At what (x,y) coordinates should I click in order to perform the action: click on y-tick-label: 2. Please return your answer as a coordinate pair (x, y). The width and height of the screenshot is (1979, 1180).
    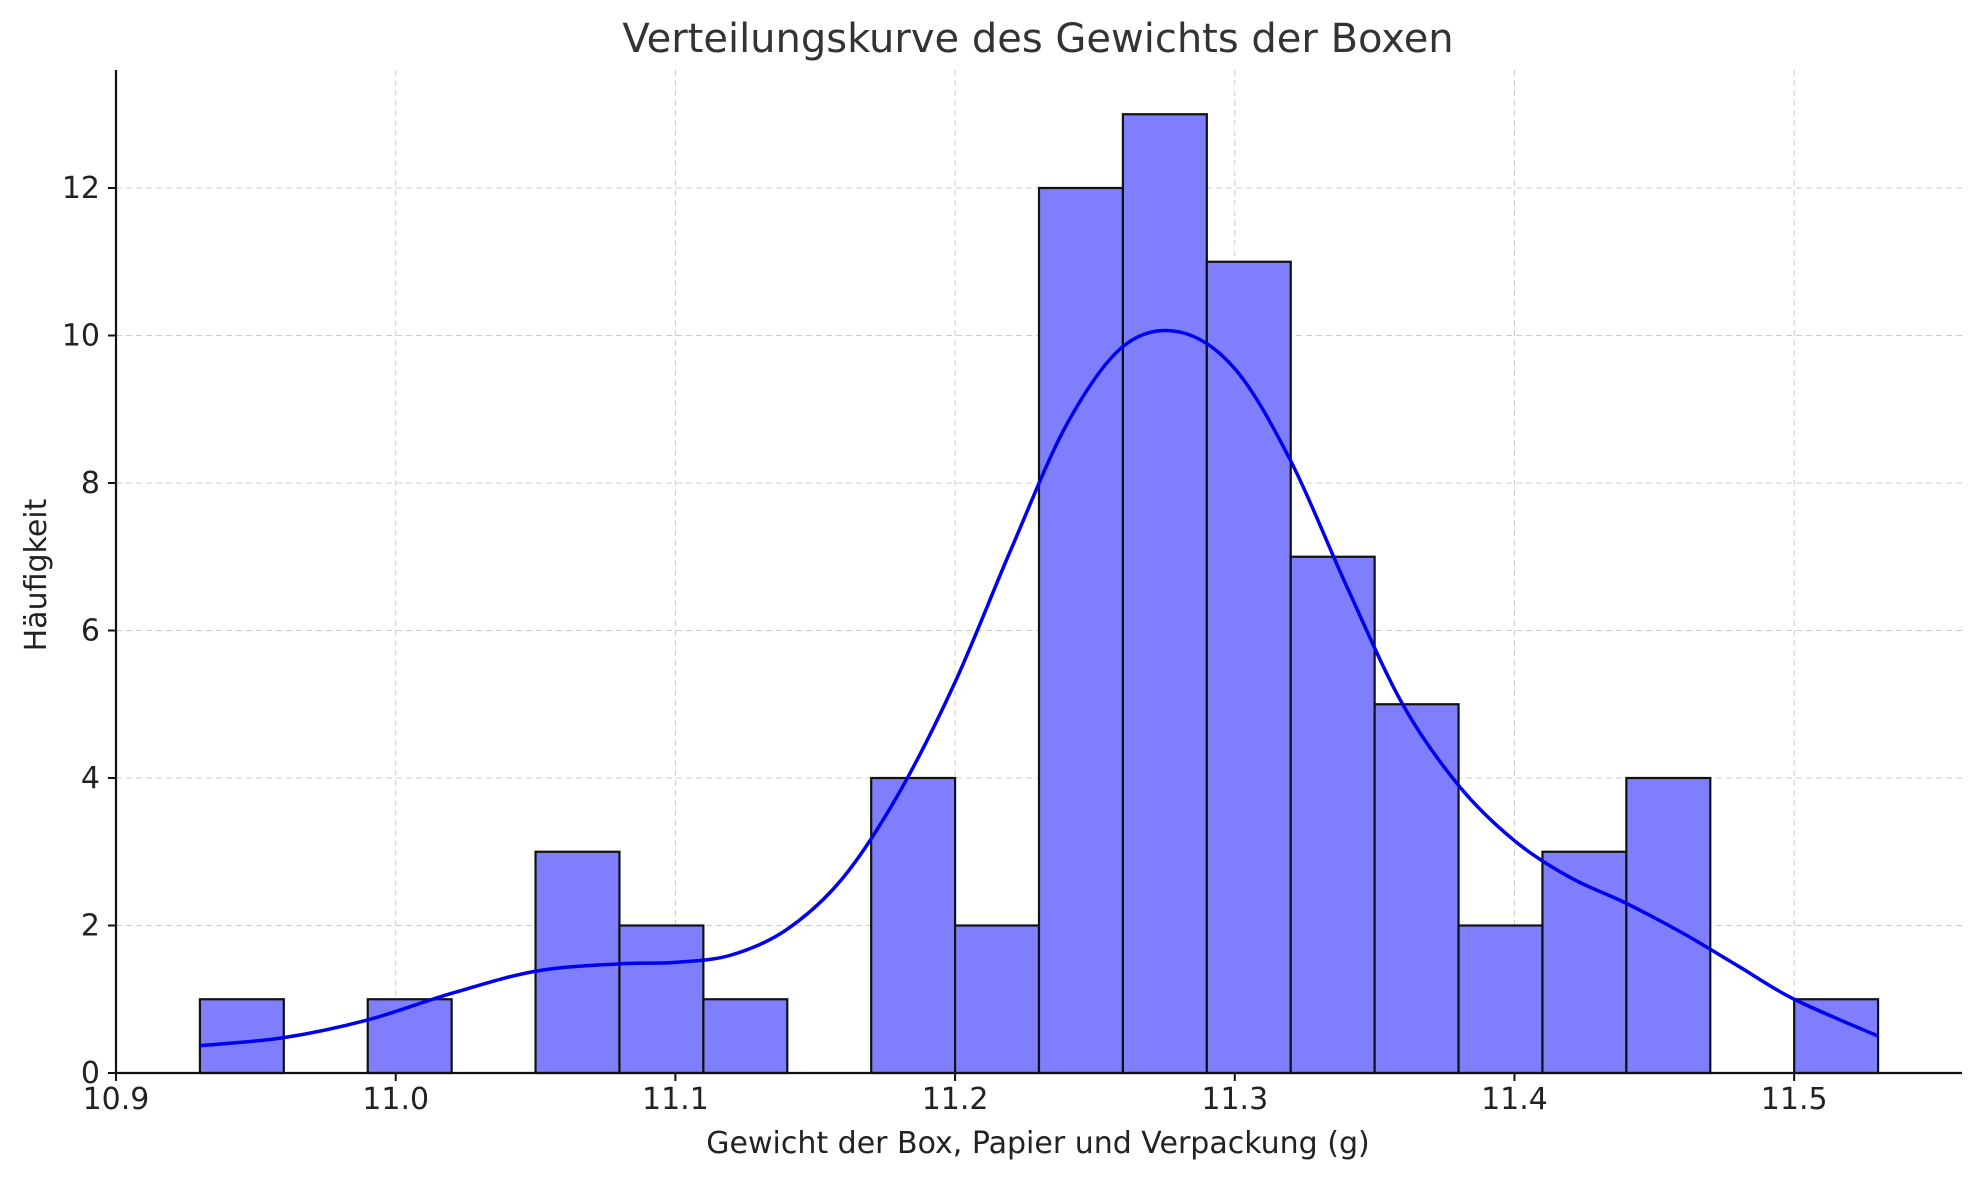
    Looking at the image, I should click on (90, 926).